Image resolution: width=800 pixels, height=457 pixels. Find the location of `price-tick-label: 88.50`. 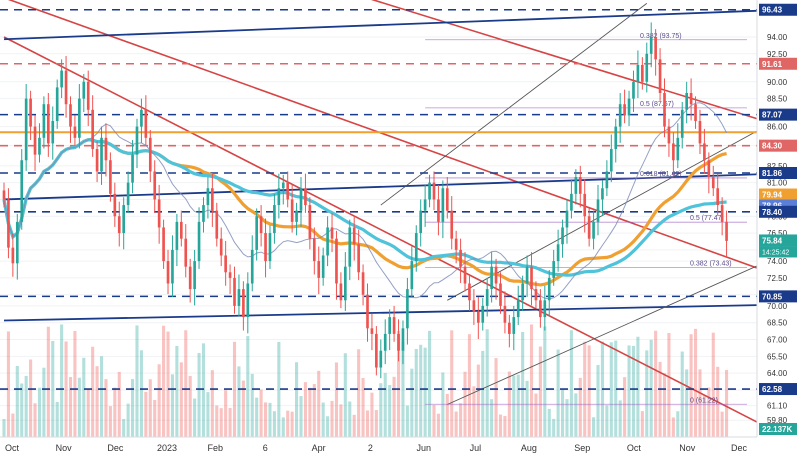

price-tick-label: 88.50 is located at coordinates (777, 99).